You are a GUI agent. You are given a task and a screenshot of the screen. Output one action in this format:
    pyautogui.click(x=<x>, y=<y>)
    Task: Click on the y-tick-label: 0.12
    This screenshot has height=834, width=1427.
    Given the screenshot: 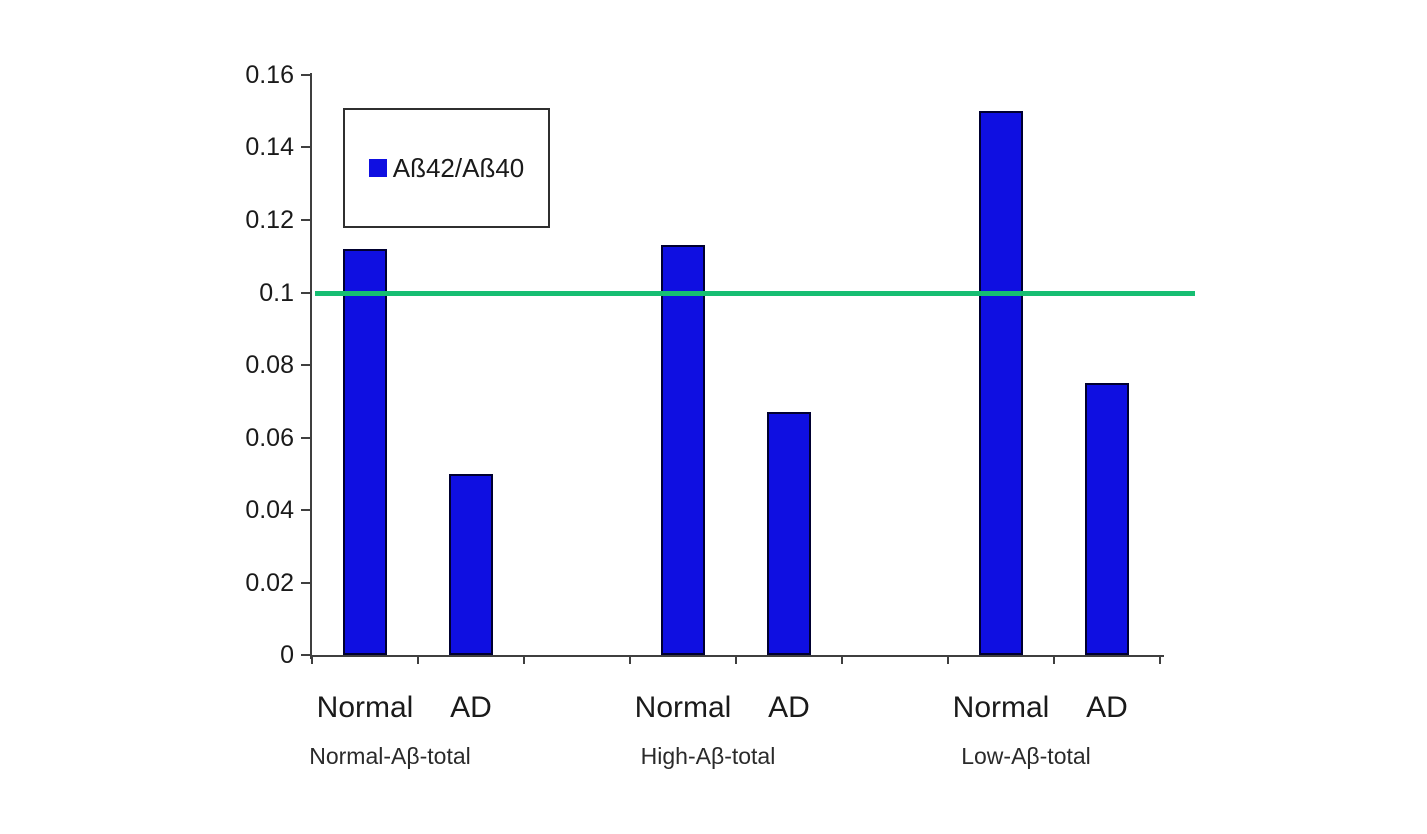 What is the action you would take?
    pyautogui.click(x=269, y=220)
    